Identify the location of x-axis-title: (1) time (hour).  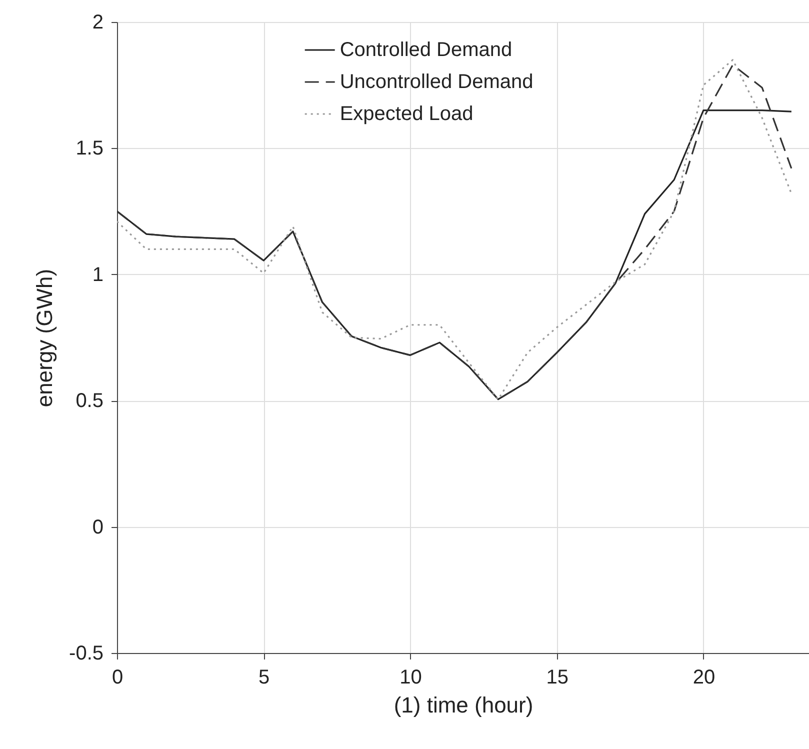
(464, 705).